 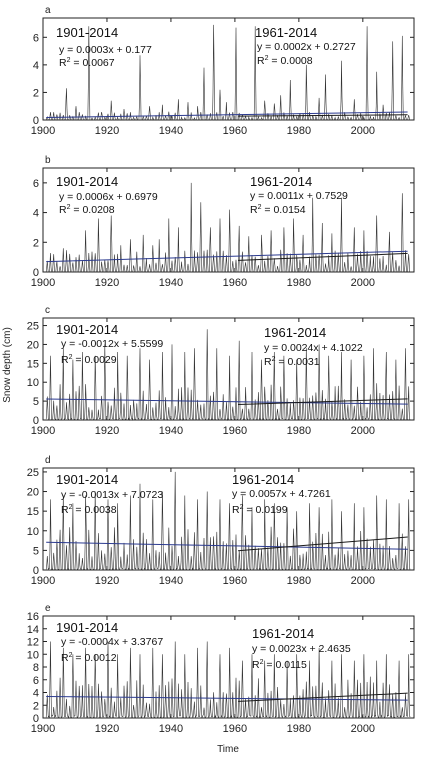 What do you see at coordinates (292, 362) in the screenshot?
I see `fit-r-squared: R2 = 0.0031` at bounding box center [292, 362].